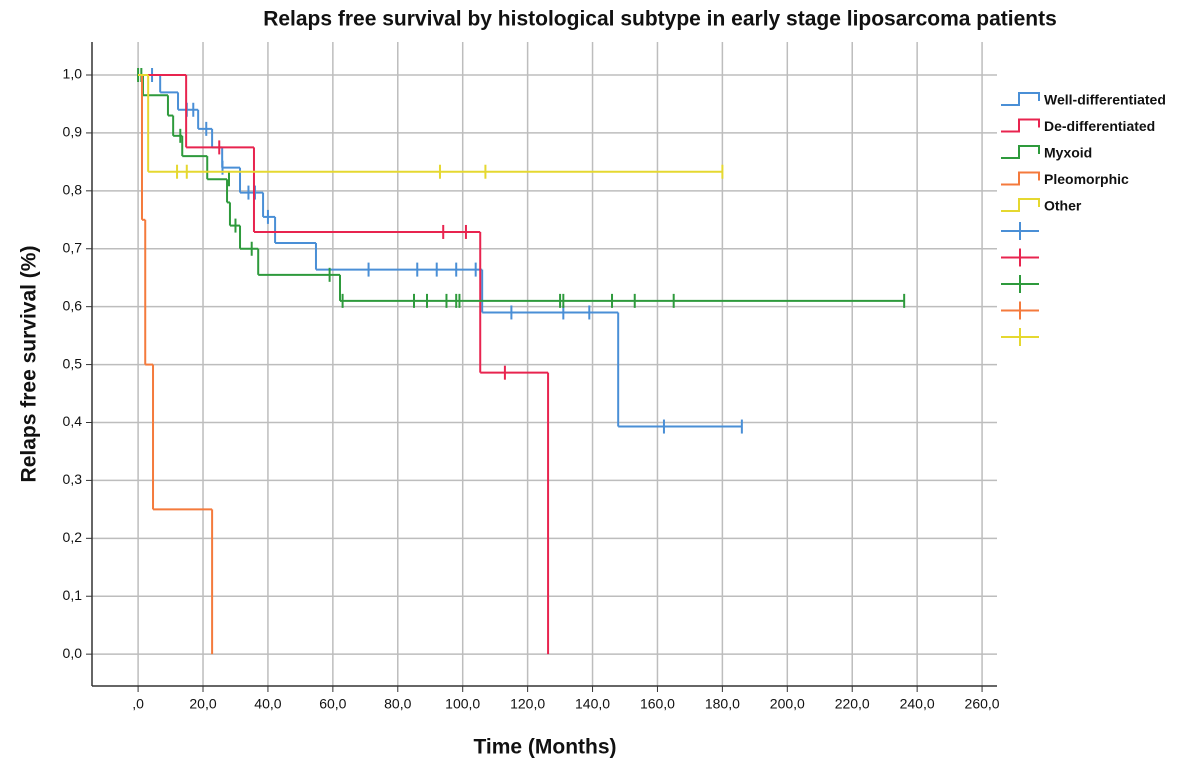 Image resolution: width=1202 pixels, height=763 pixels. I want to click on y-tick-label: 0,2, so click(73, 537).